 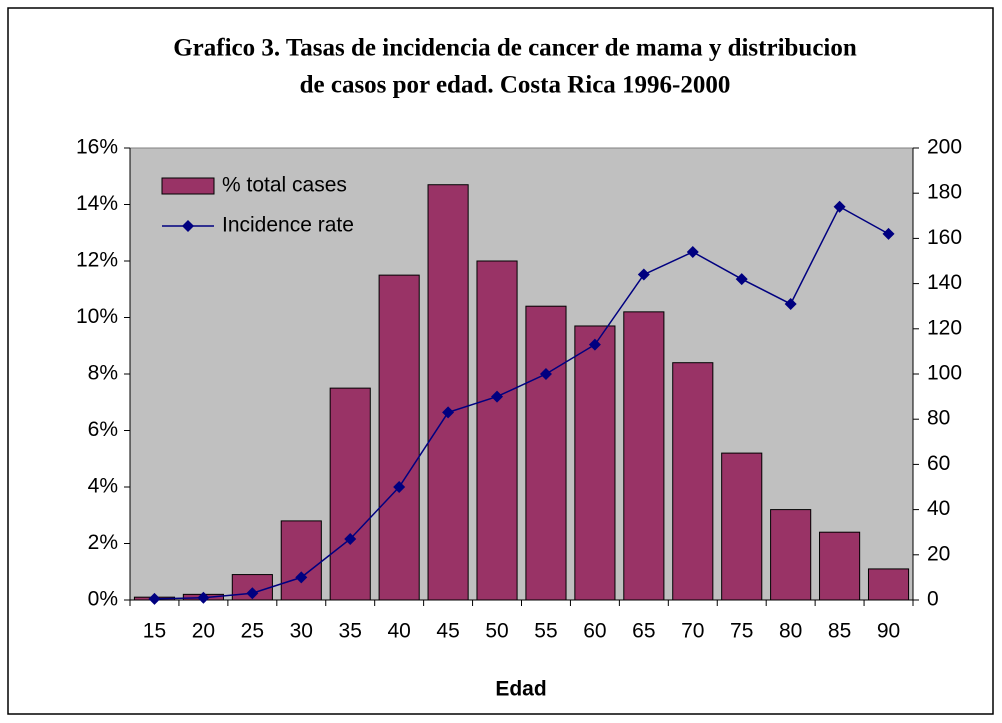 What do you see at coordinates (790, 631) in the screenshot?
I see `x-tick-label: 80` at bounding box center [790, 631].